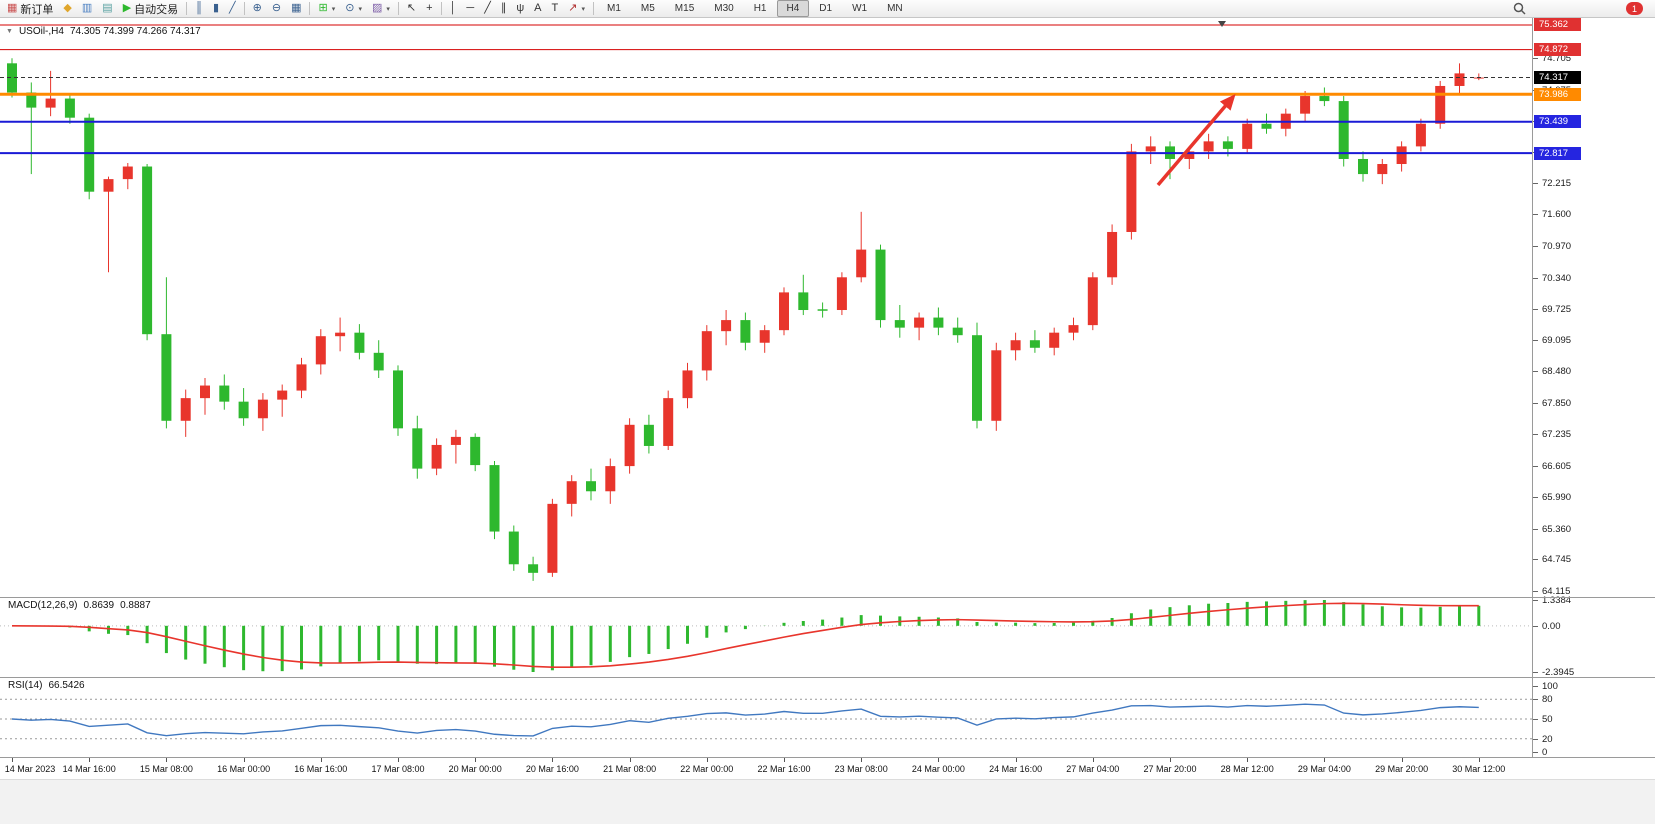 The image size is (1655, 824). Describe the element at coordinates (326, 8) in the screenshot. I see `indicators-button: ⊞ ▾` at that location.